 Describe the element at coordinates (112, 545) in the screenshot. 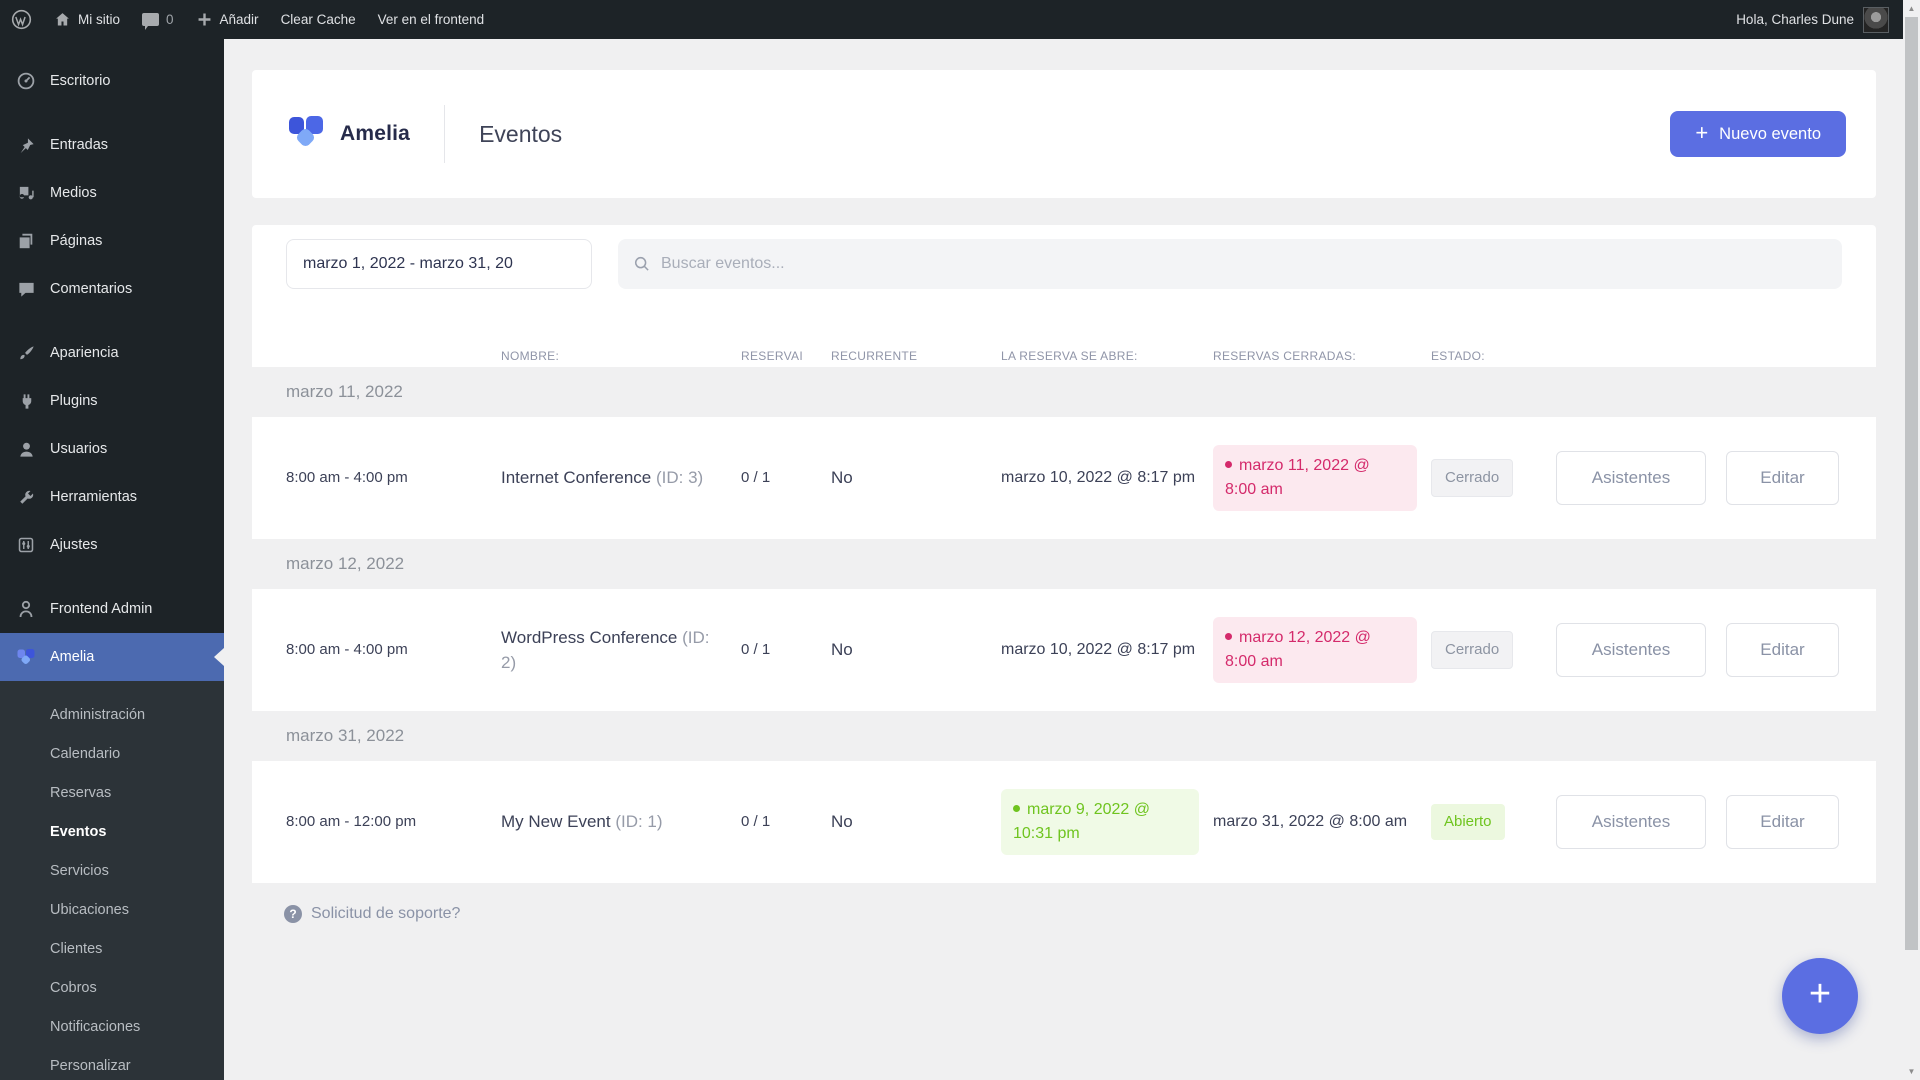

I see `sidebar-item-ajustes: Ajustes` at that location.